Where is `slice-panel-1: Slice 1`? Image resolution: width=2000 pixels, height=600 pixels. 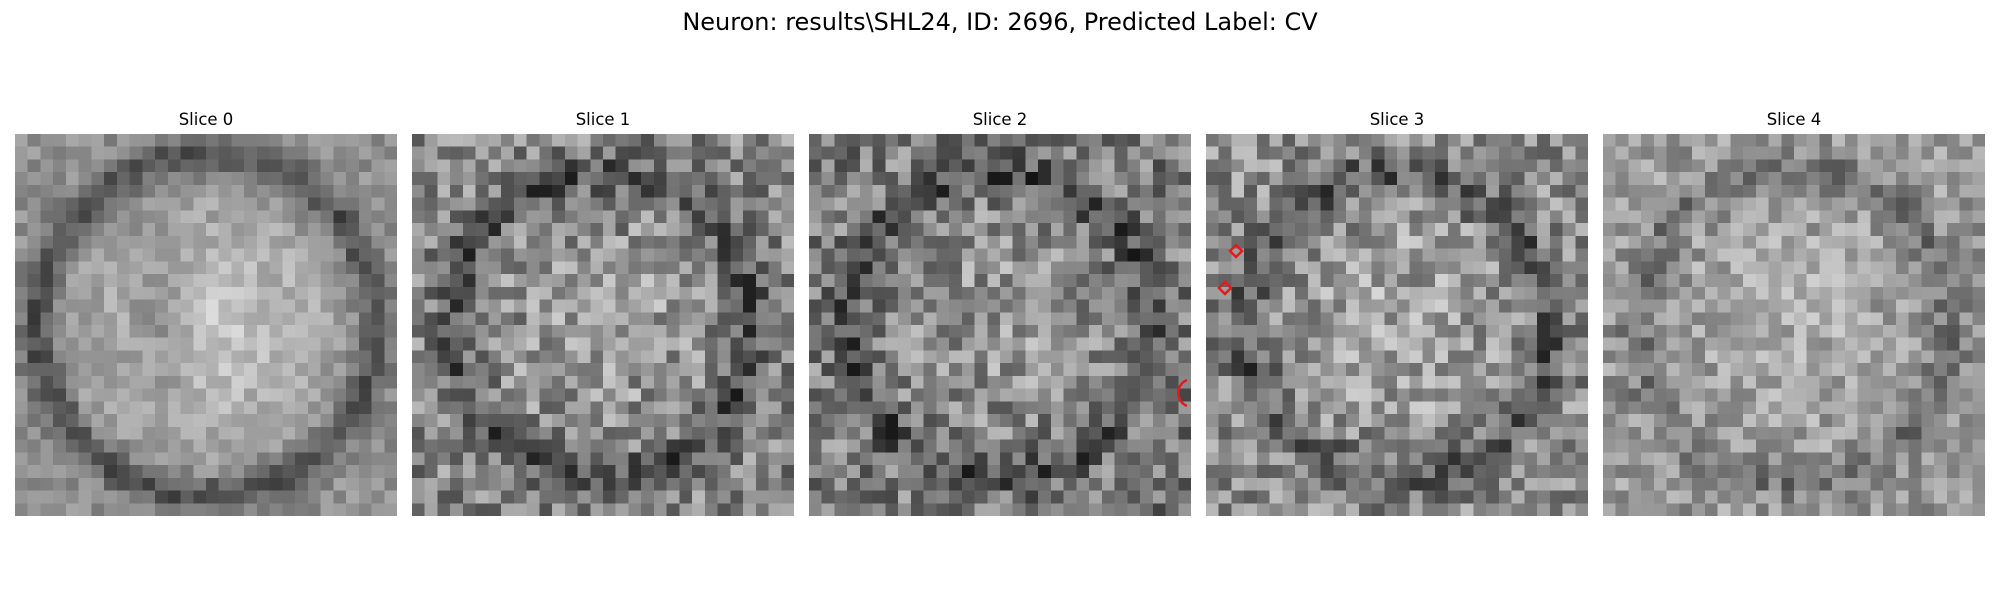 slice-panel-1: Slice 1 is located at coordinates (603, 313).